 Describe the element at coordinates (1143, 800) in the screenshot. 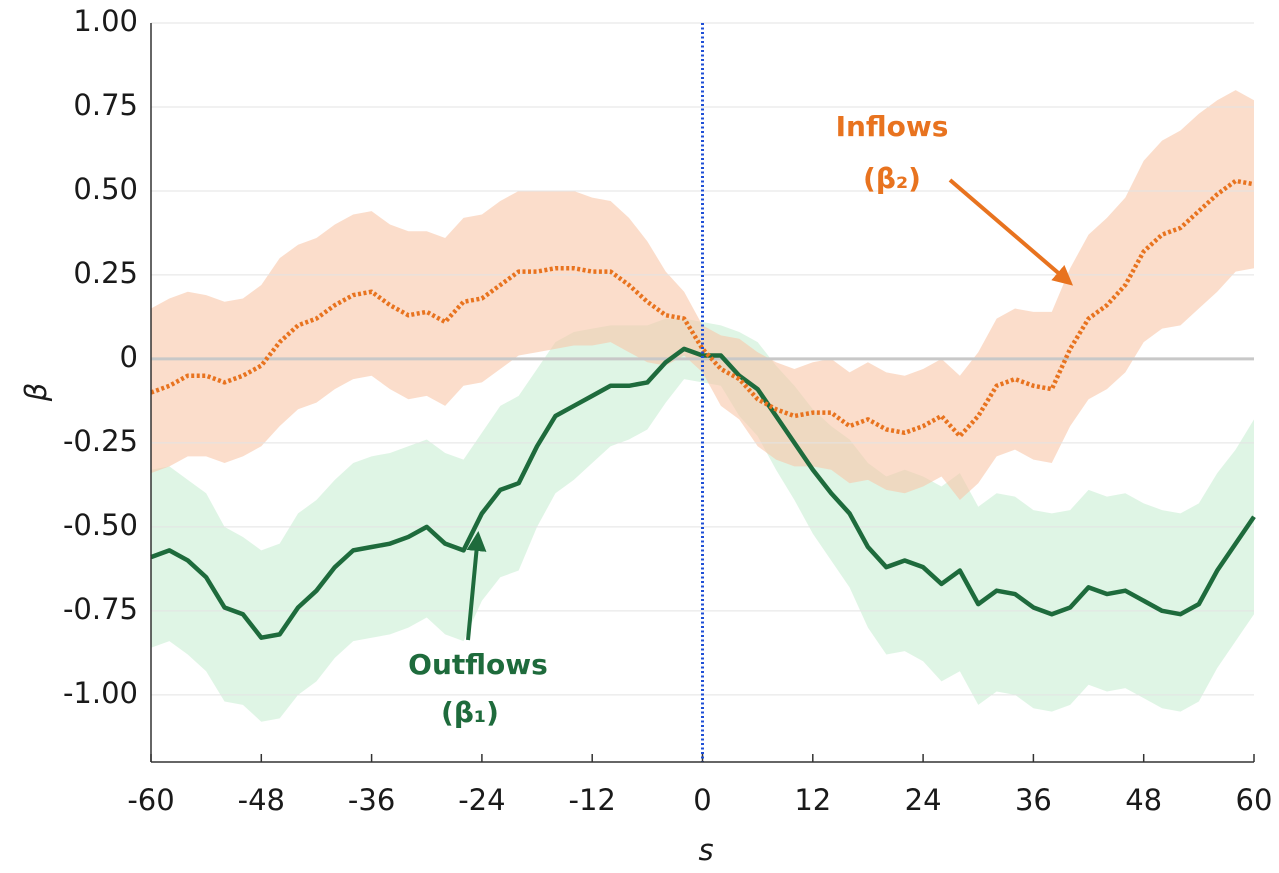

I see `x-tick-label: 48` at that location.